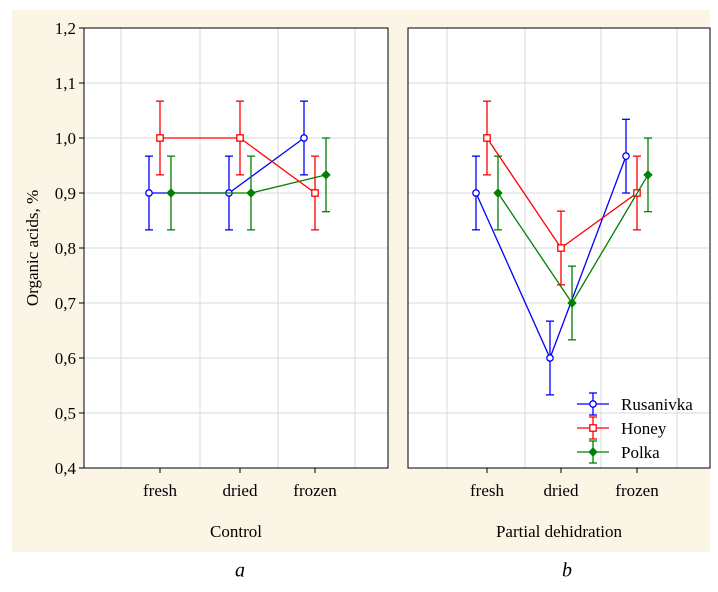 This screenshot has height=592, width=718. What do you see at coordinates (65, 83) in the screenshot?
I see `y-tick-label: 1,1` at bounding box center [65, 83].